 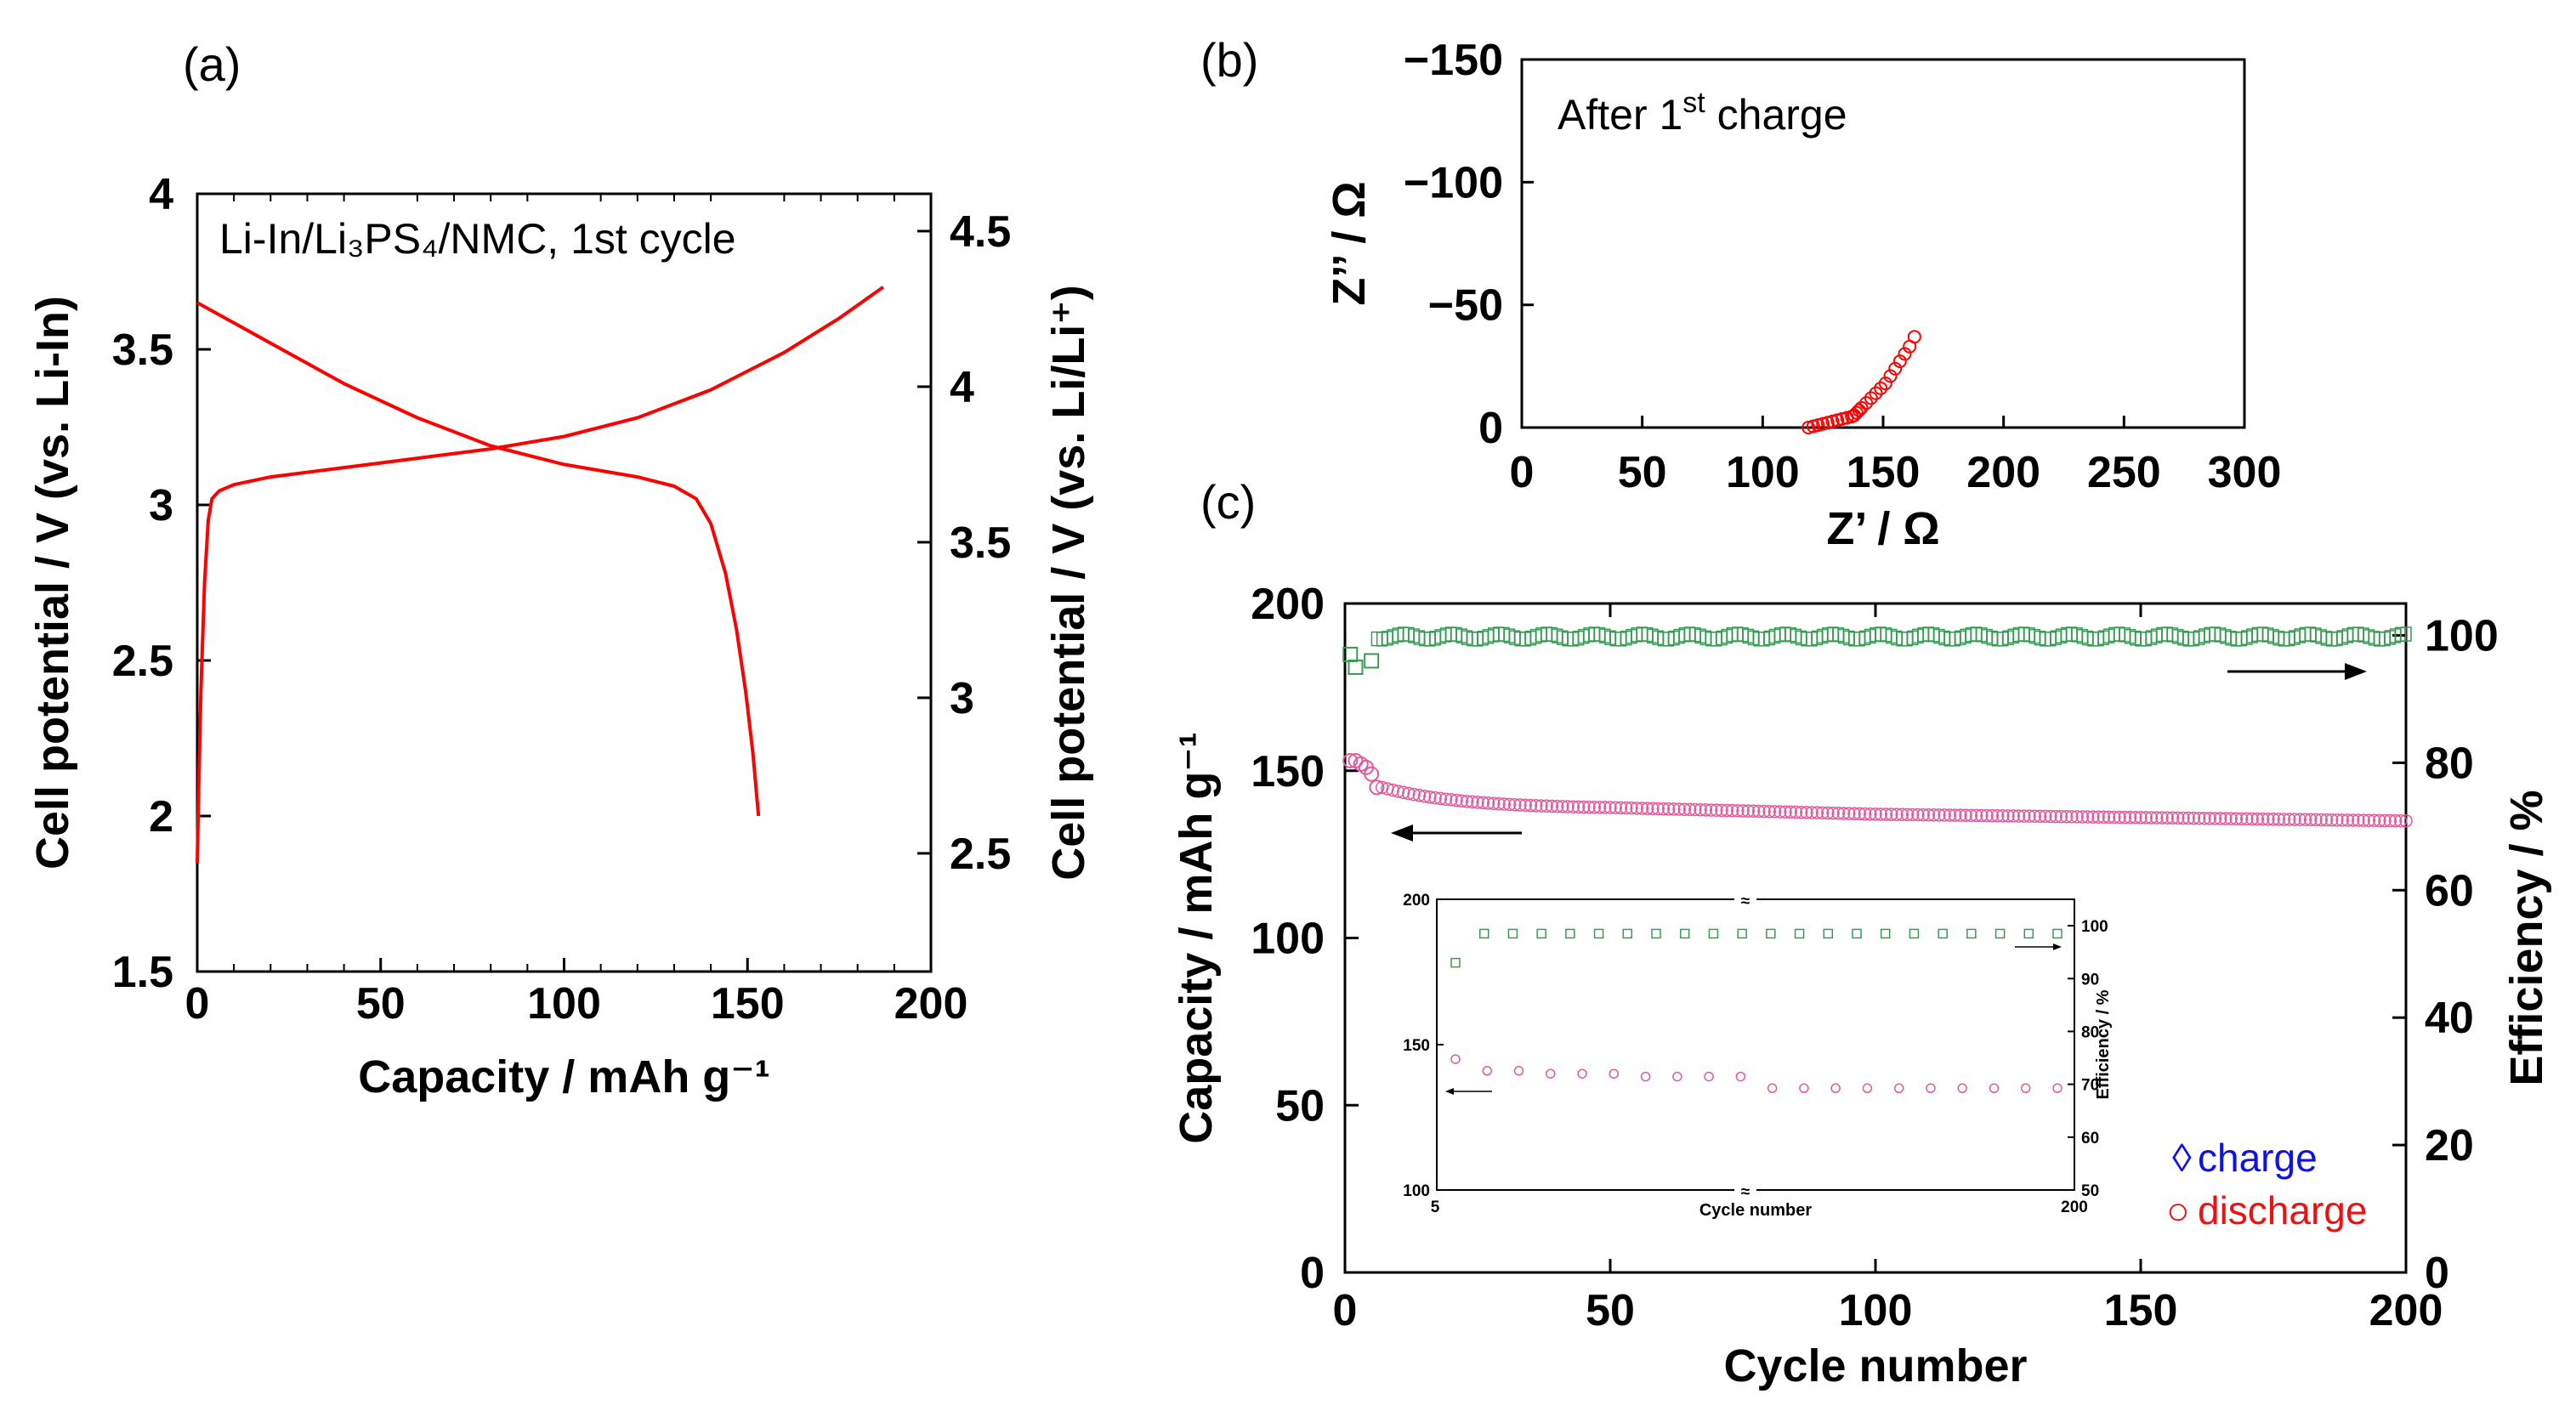 What do you see at coordinates (540, 574) in the screenshot?
I see `curve-charge` at bounding box center [540, 574].